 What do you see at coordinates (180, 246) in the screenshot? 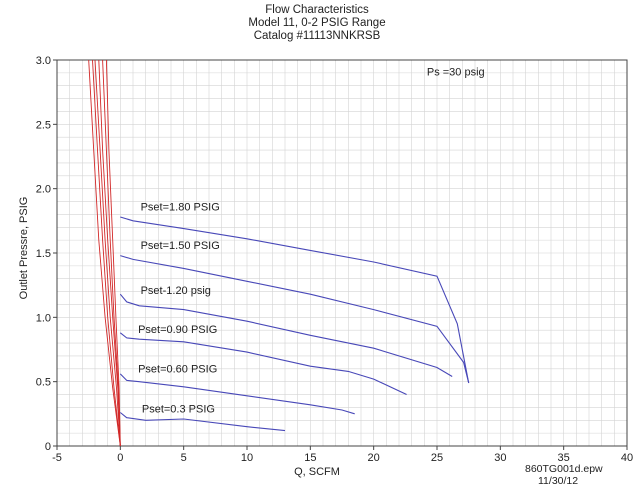
I see `series-label: Pset=1.50 PSIG` at bounding box center [180, 246].